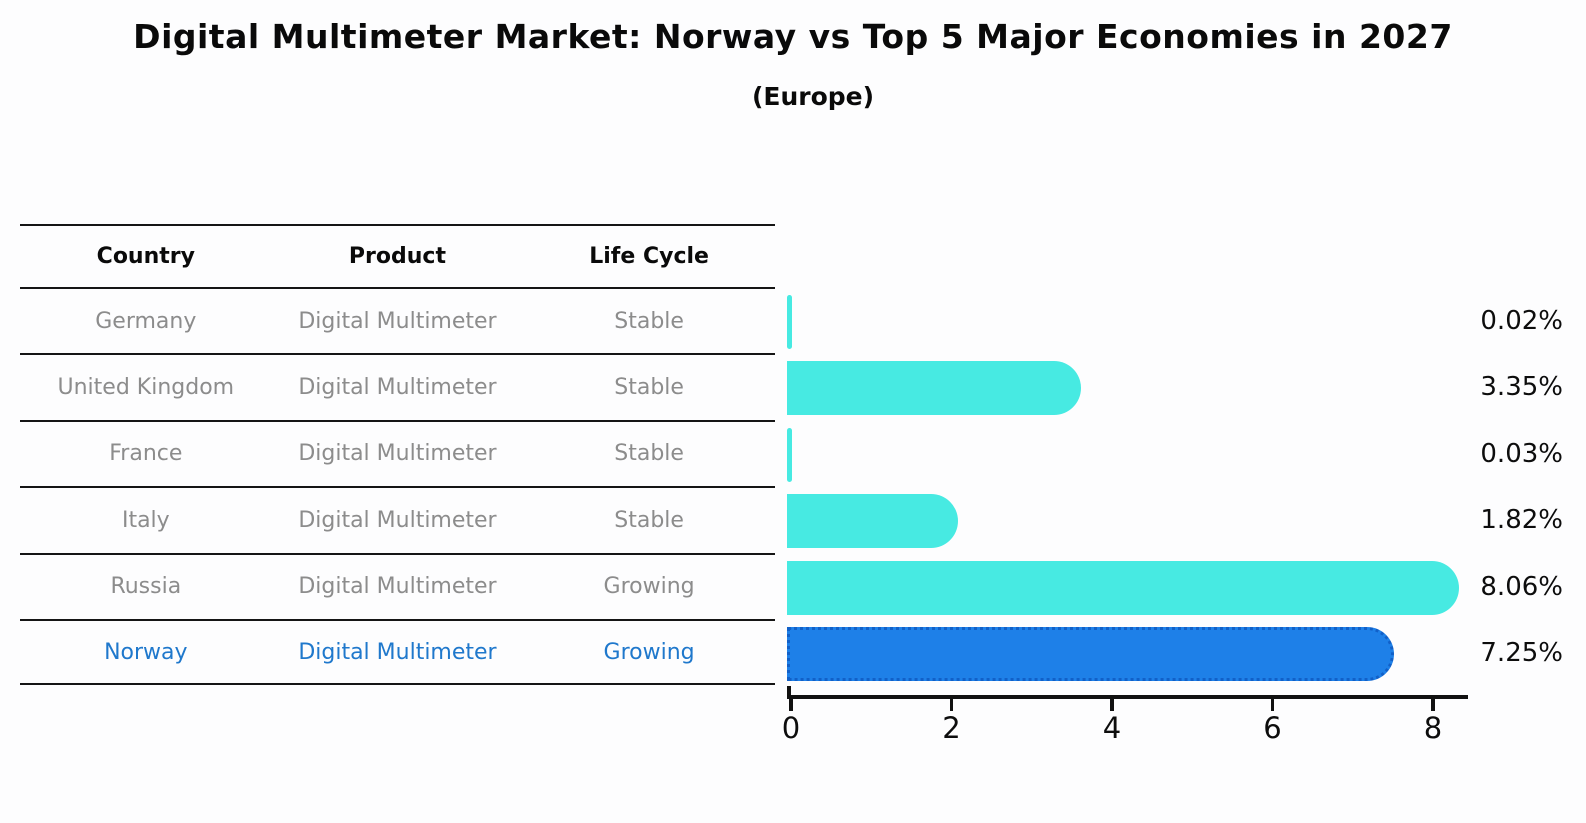  I want to click on x-axis, so click(1127, 697).